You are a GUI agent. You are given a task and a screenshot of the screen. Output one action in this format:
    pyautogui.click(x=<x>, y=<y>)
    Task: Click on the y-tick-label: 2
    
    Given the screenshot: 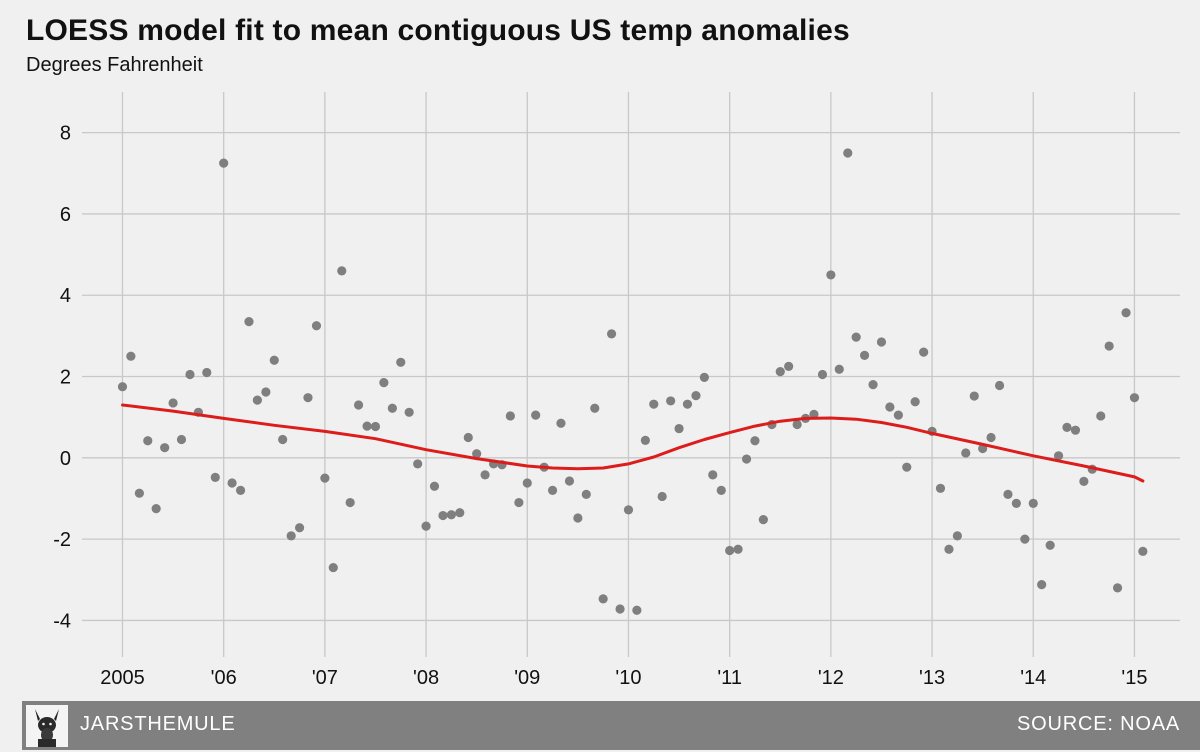 What is the action you would take?
    pyautogui.click(x=65, y=378)
    